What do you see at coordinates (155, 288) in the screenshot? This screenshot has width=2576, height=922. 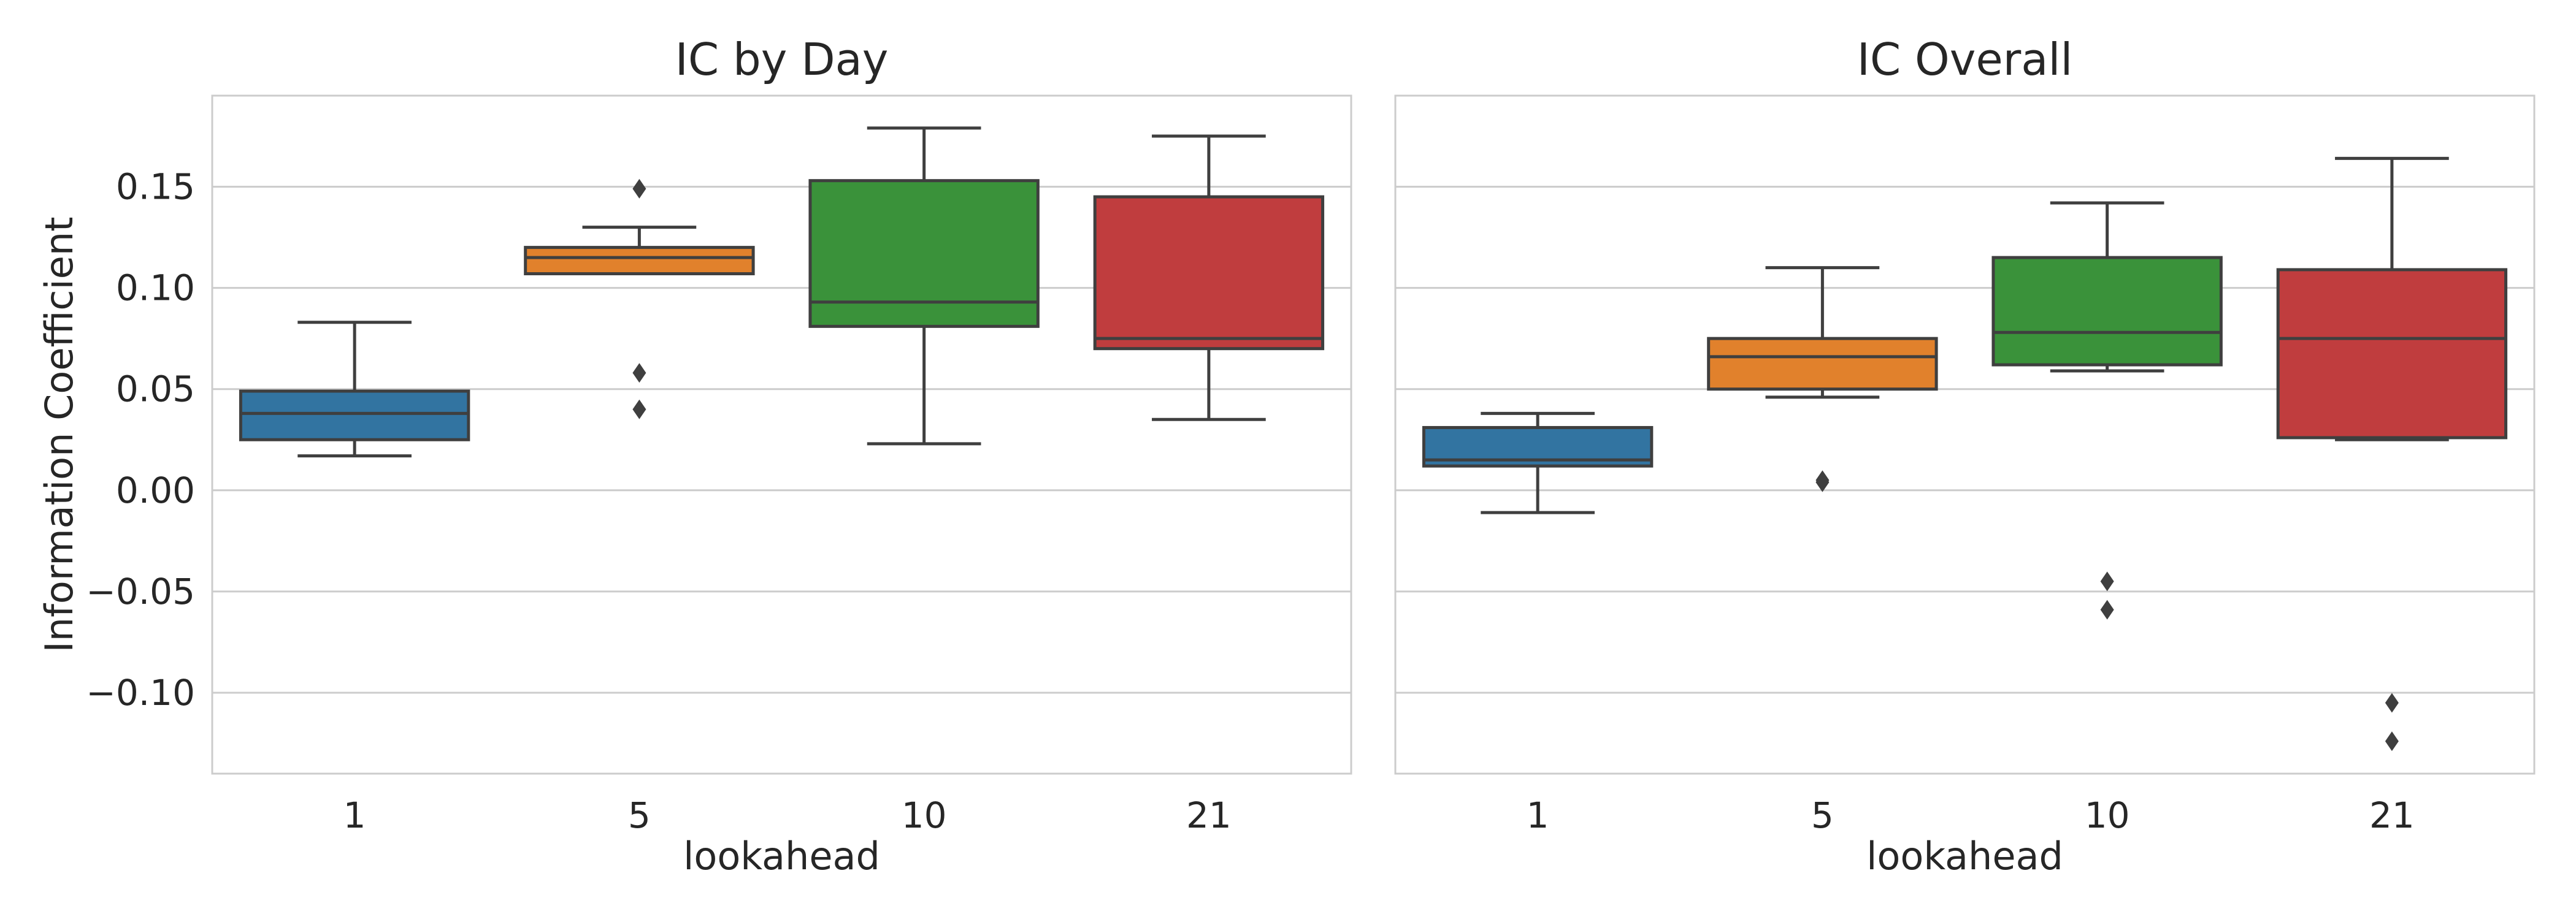 I see `y-tick-label: 0.10` at bounding box center [155, 288].